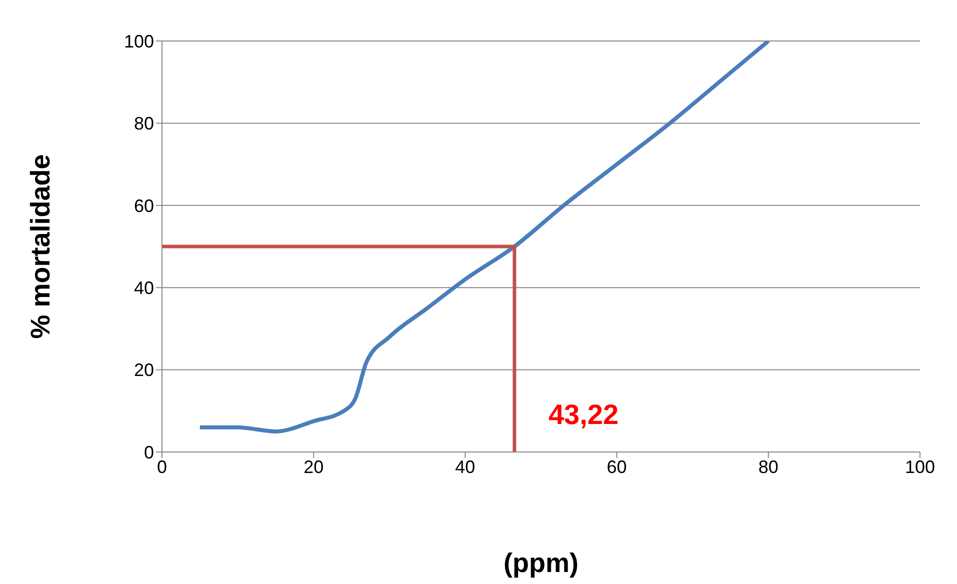  I want to click on y-tick-label: 80, so click(144, 124).